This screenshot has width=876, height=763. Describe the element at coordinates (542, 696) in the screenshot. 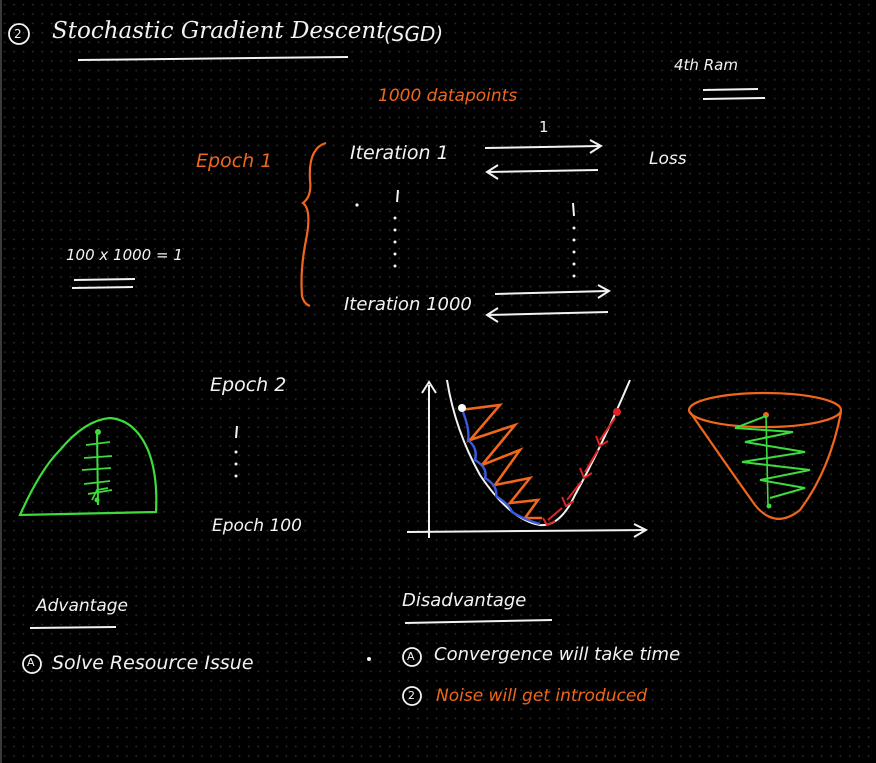

I see `disadvantage-item2: Noise will get introduced` at that location.